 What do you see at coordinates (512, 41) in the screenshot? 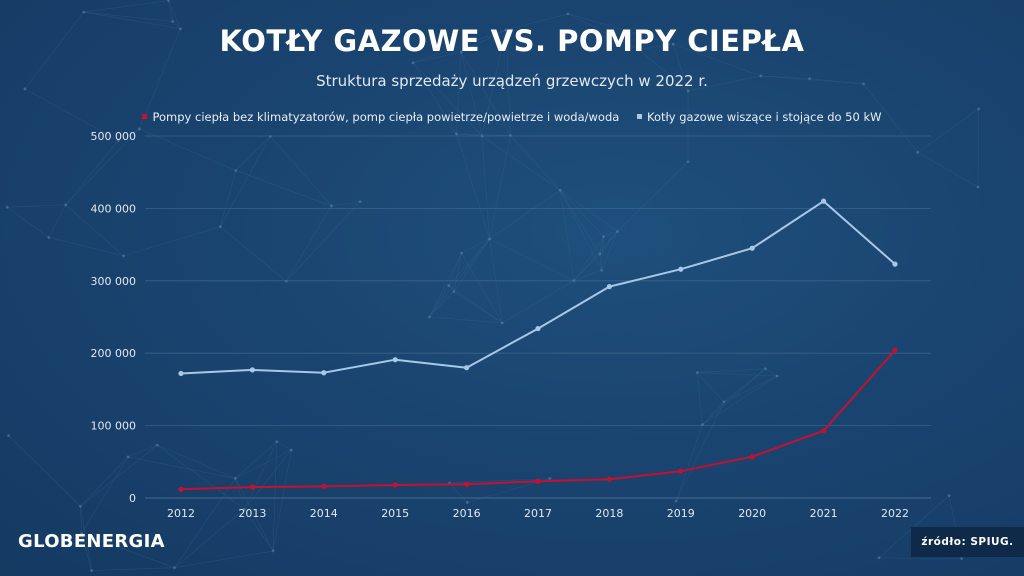
I see `page-title: KOTŁY GAZOWE VS. POMPY CIEPŁA` at bounding box center [512, 41].